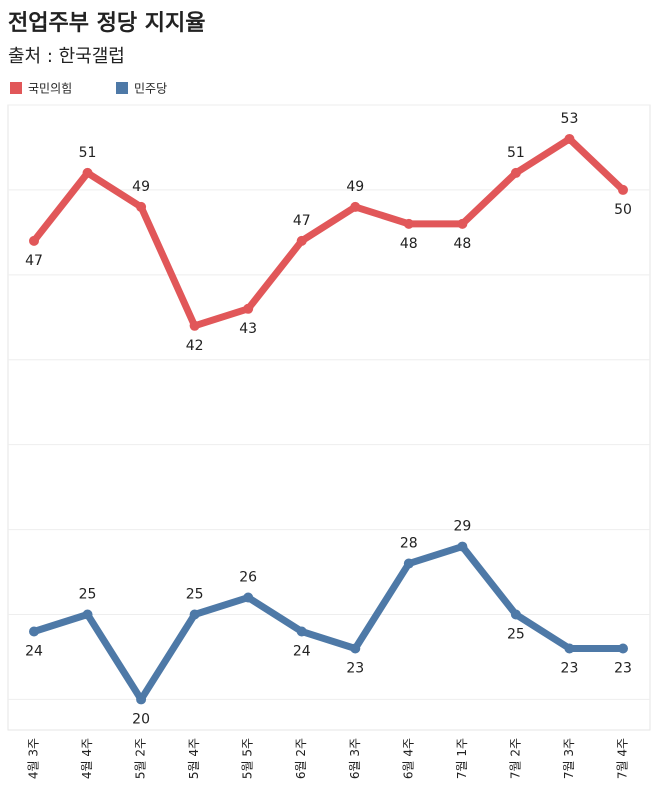 This screenshot has height=795, width=658. Describe the element at coordinates (623, 210) in the screenshot. I see `data-label: 50` at that location.